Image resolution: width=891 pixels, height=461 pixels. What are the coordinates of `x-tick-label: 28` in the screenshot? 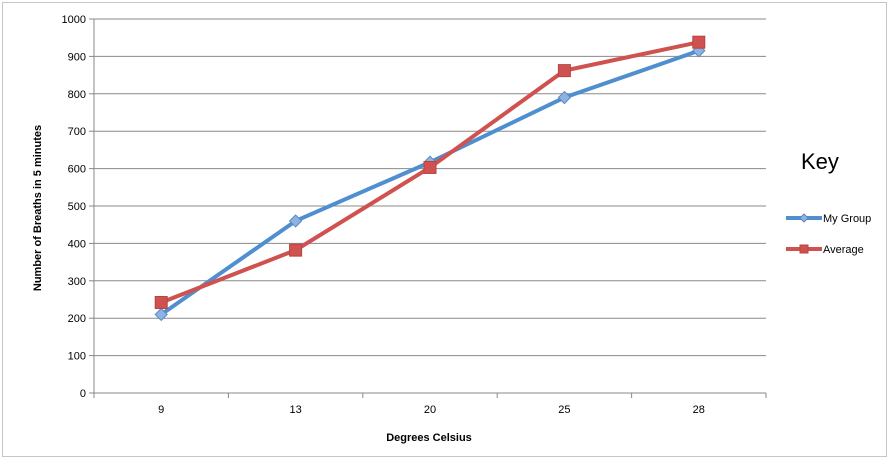 It's located at (699, 410).